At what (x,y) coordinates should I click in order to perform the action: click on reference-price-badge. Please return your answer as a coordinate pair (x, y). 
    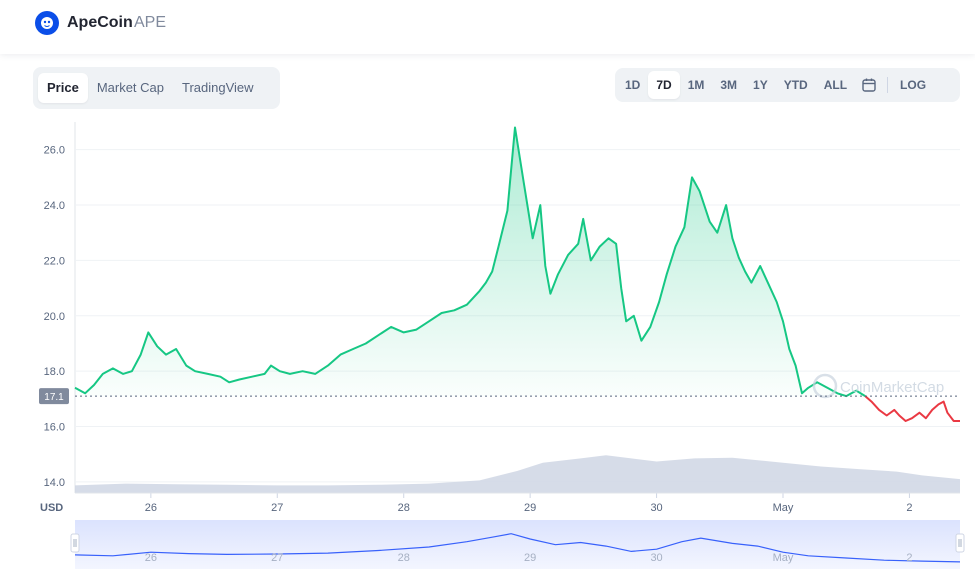
    Looking at the image, I should click on (54, 396).